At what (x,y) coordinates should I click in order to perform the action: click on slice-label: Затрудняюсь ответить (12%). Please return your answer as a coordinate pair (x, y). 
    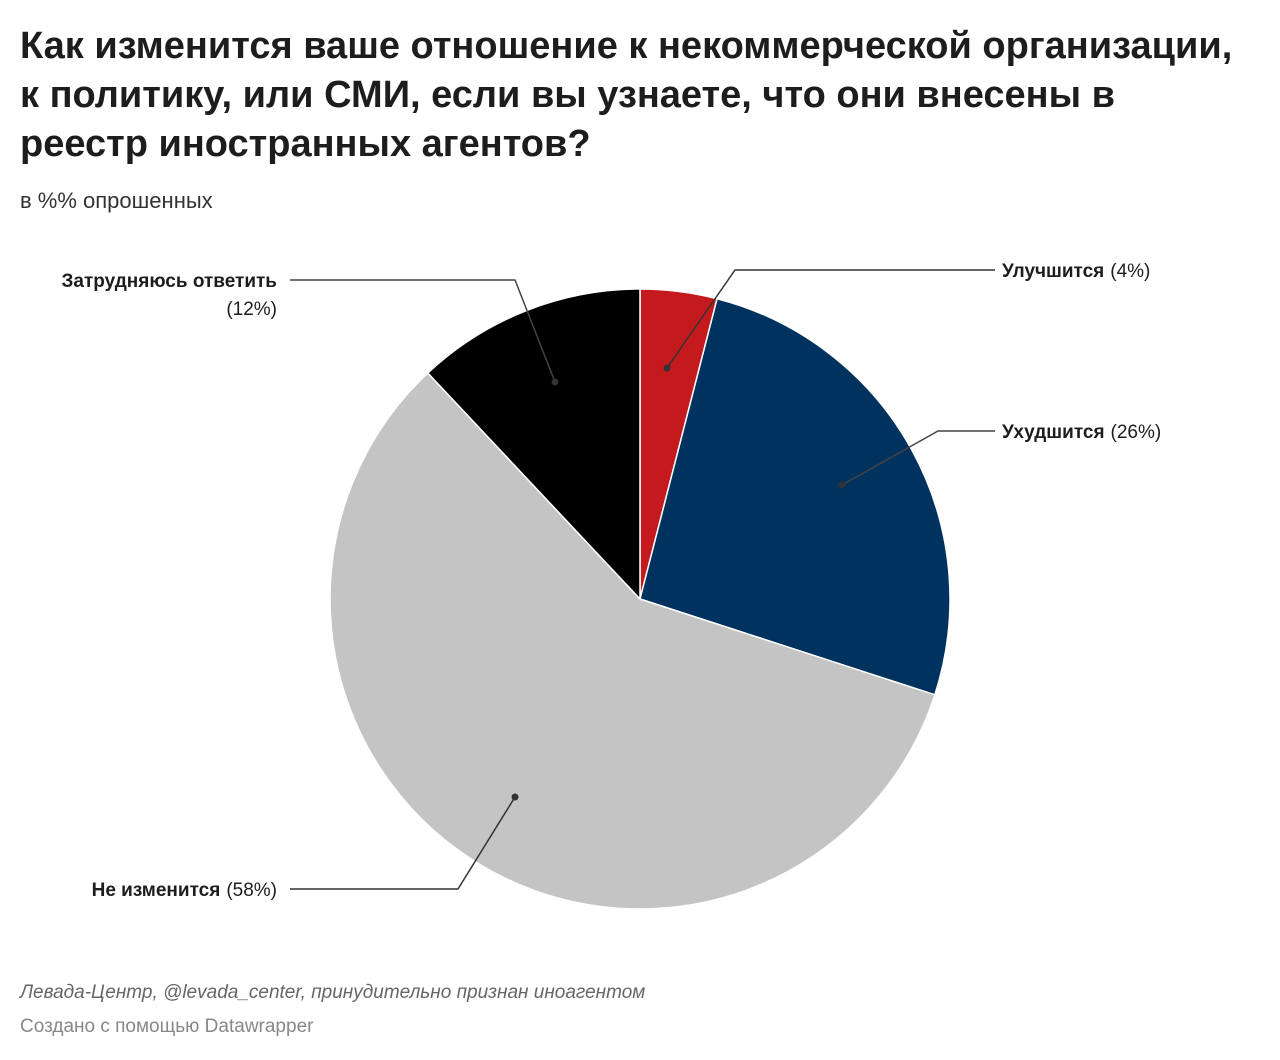
    Looking at the image, I should click on (169, 295).